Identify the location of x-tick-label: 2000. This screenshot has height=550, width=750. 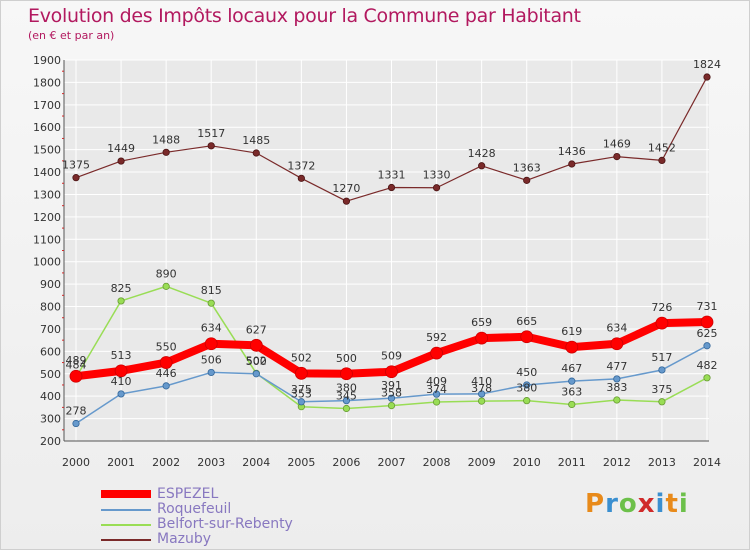
(76, 462).